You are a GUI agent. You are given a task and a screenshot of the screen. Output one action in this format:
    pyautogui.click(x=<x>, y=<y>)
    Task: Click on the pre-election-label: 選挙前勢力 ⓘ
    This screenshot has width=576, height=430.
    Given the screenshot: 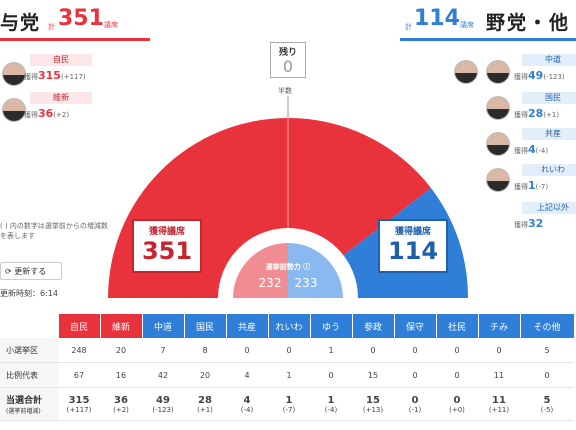 What is the action you would take?
    pyautogui.click(x=288, y=267)
    